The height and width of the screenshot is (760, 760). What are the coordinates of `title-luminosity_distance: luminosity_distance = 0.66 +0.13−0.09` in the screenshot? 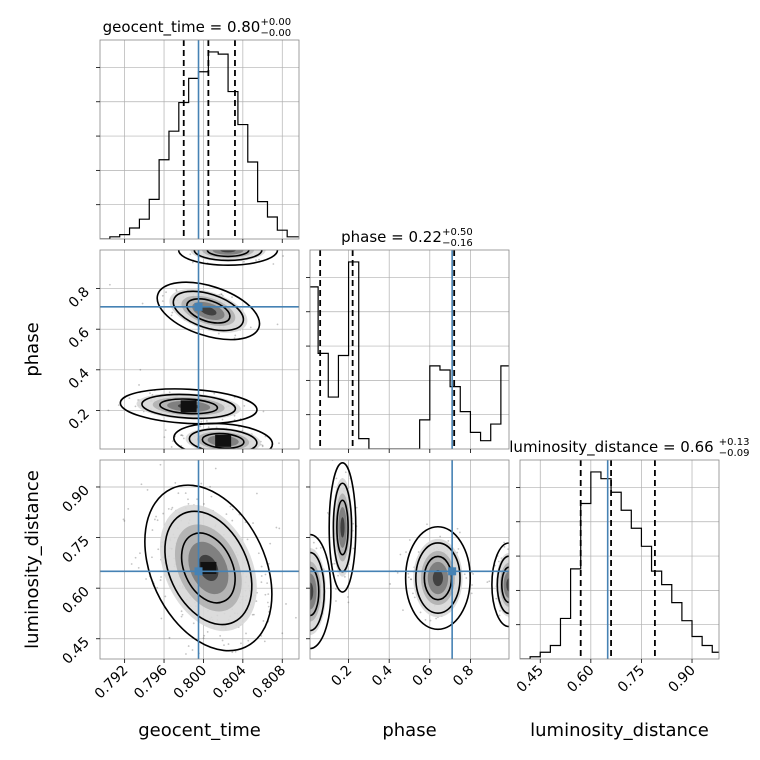 It's located at (629, 448).